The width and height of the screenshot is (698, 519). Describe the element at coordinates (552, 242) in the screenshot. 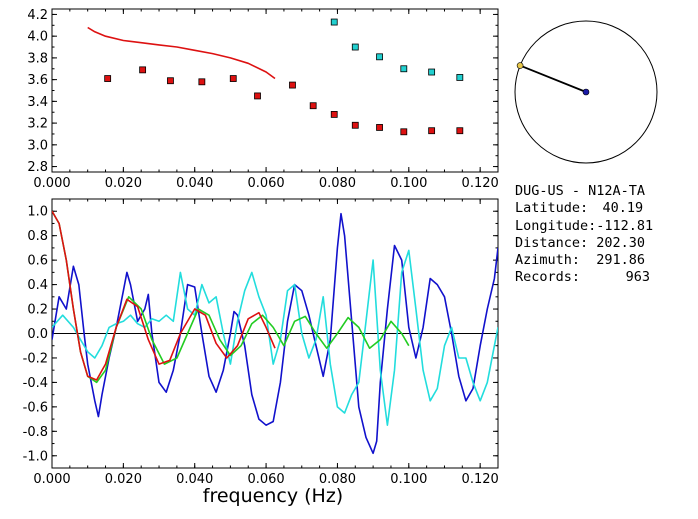

I see `distance-label: Distance:` at that location.